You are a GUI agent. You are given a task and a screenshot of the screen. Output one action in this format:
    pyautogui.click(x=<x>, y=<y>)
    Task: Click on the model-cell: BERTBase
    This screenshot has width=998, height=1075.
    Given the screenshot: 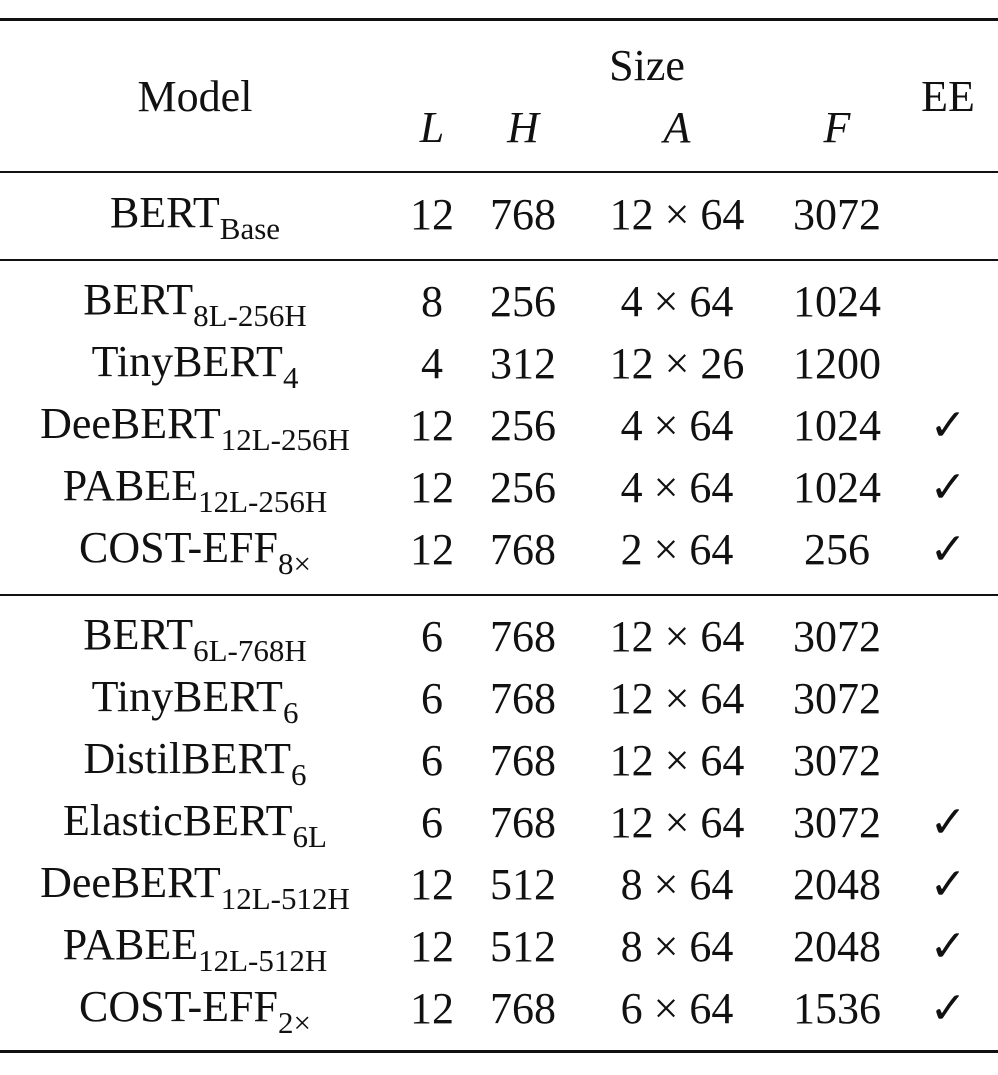 What is the action you would take?
    pyautogui.click(x=195, y=217)
    